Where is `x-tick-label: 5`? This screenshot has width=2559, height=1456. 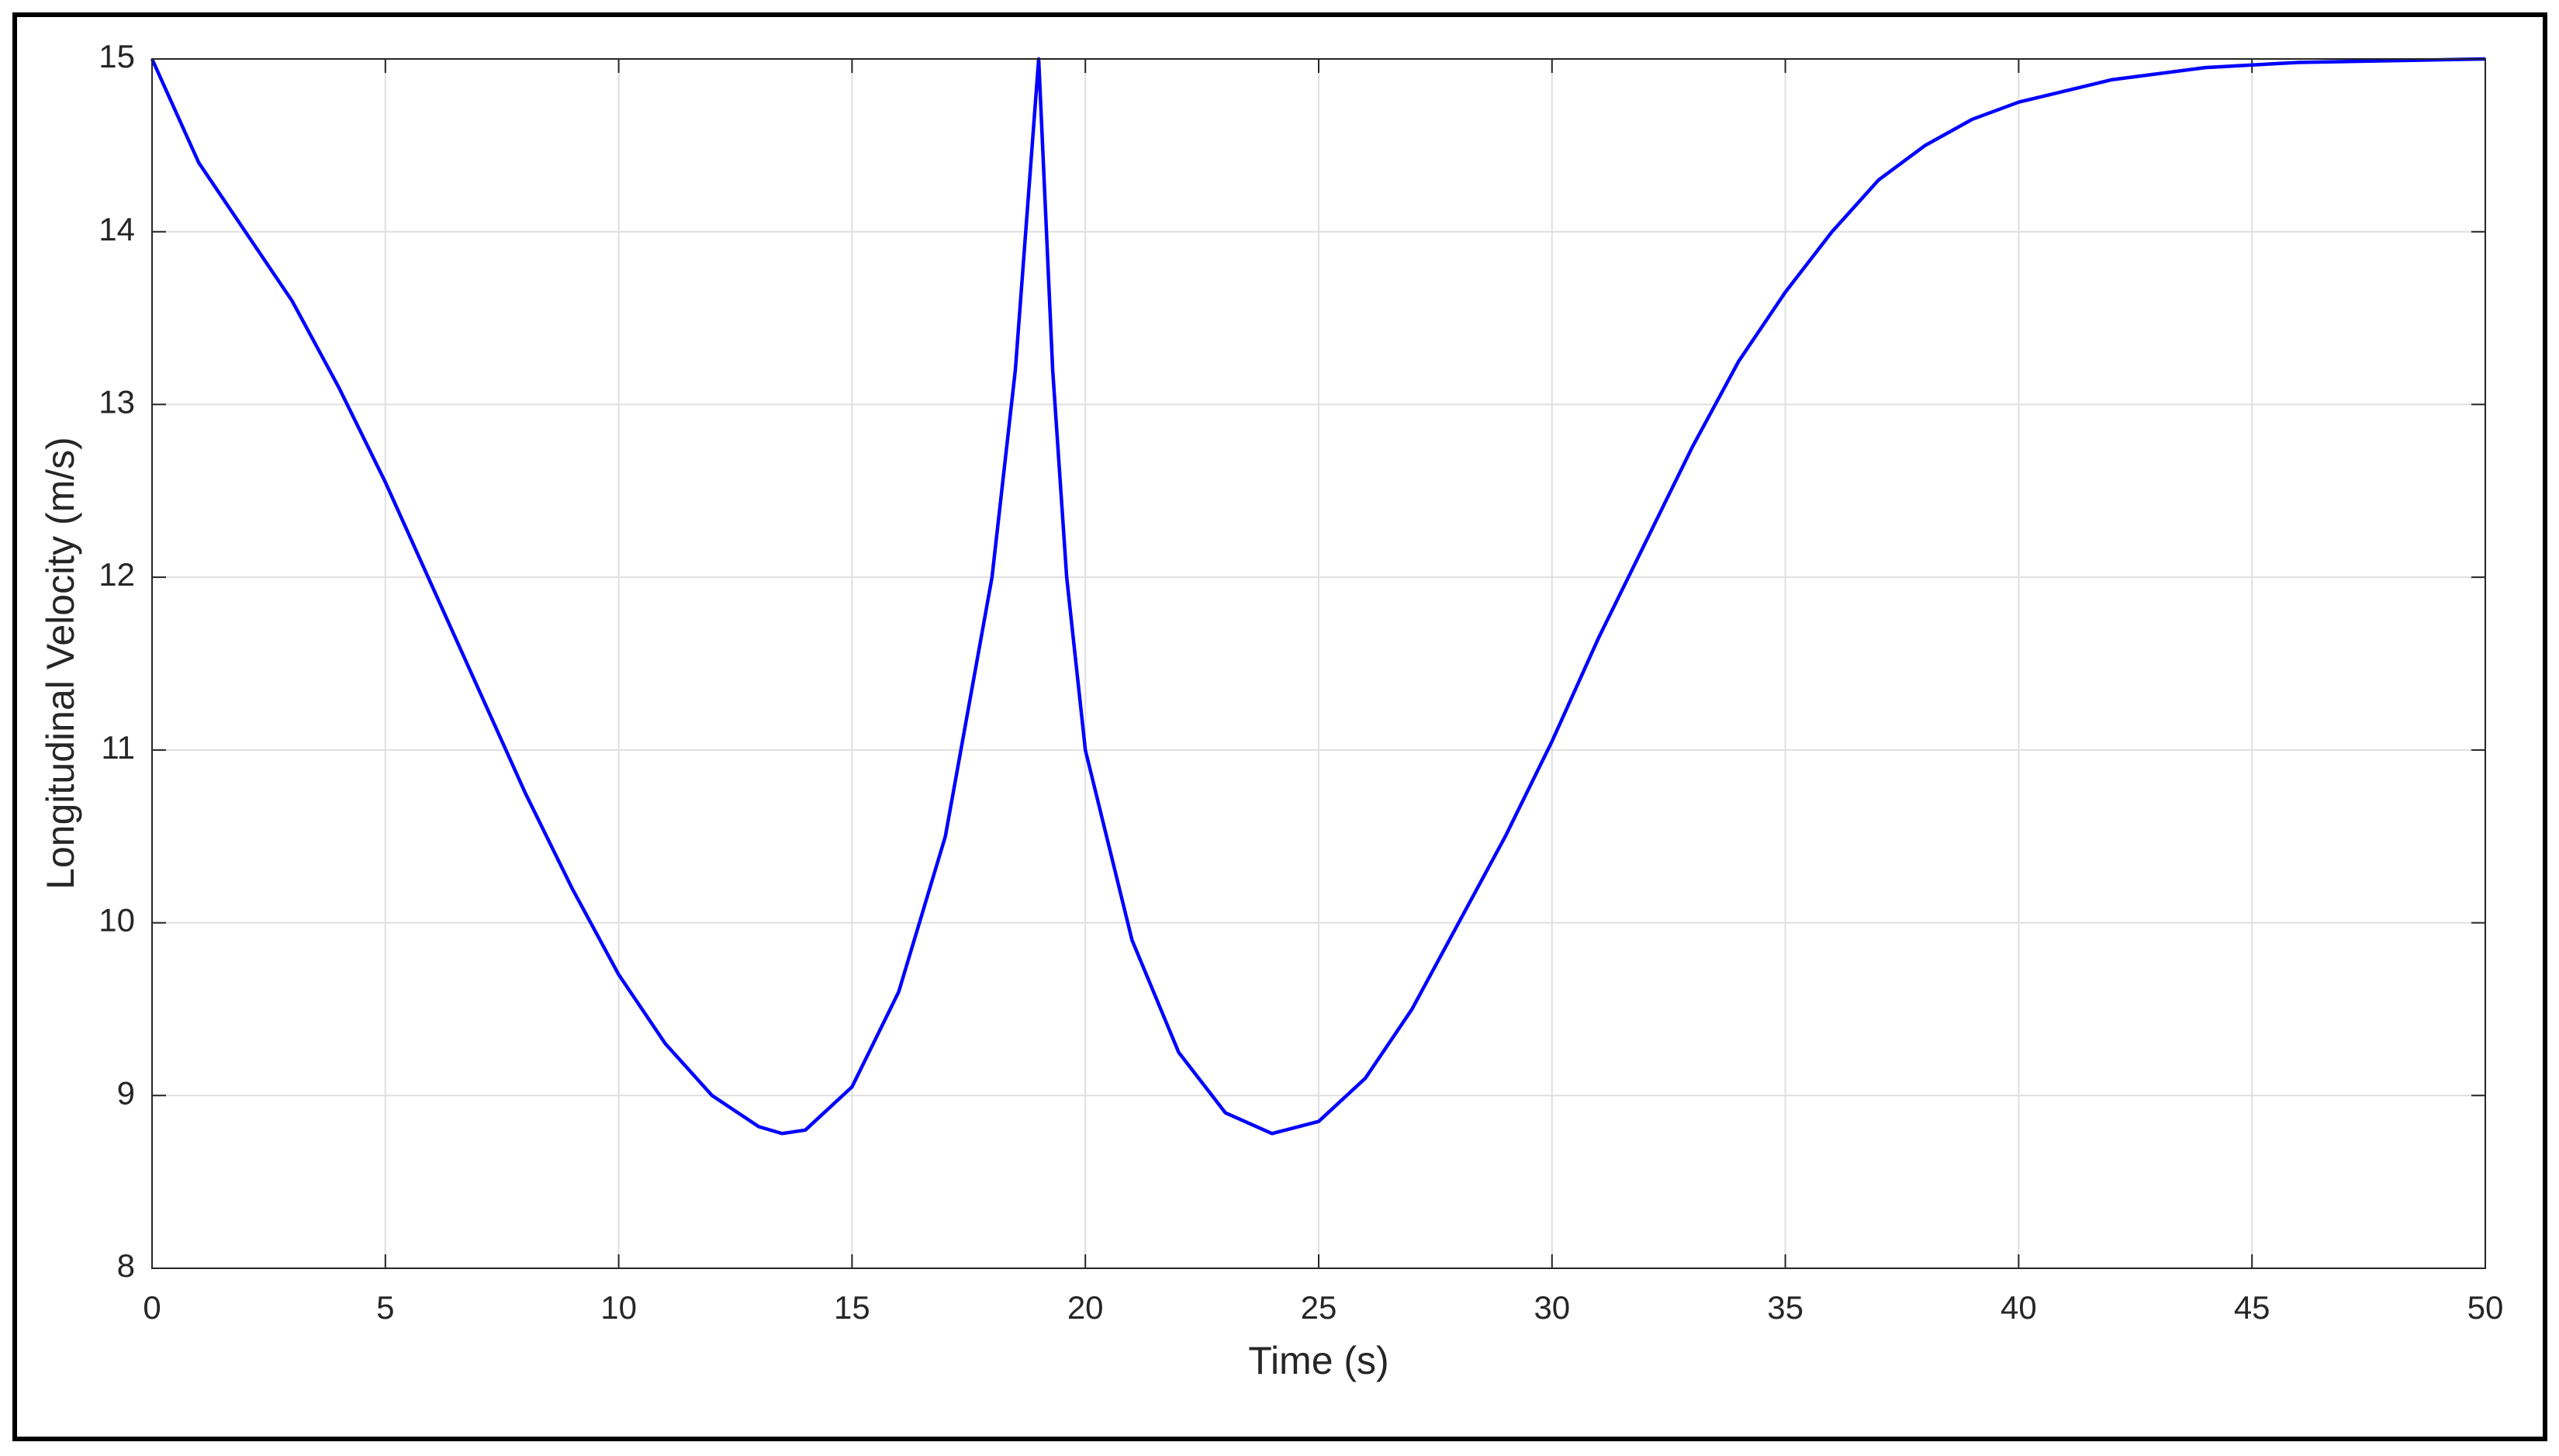
x-tick-label: 5 is located at coordinates (385, 1307).